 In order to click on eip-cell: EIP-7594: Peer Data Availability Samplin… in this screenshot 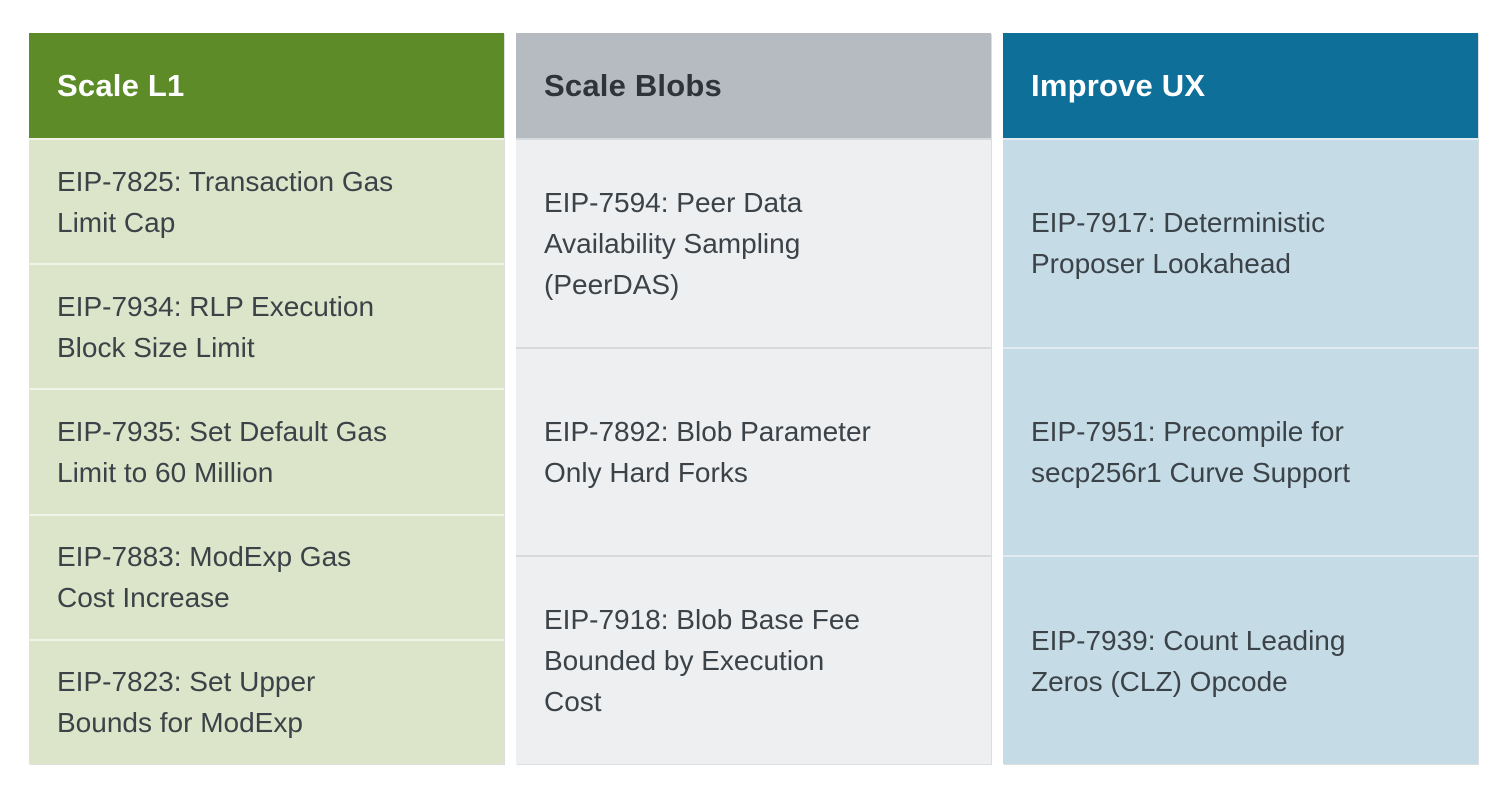, I will do `click(753, 242)`.